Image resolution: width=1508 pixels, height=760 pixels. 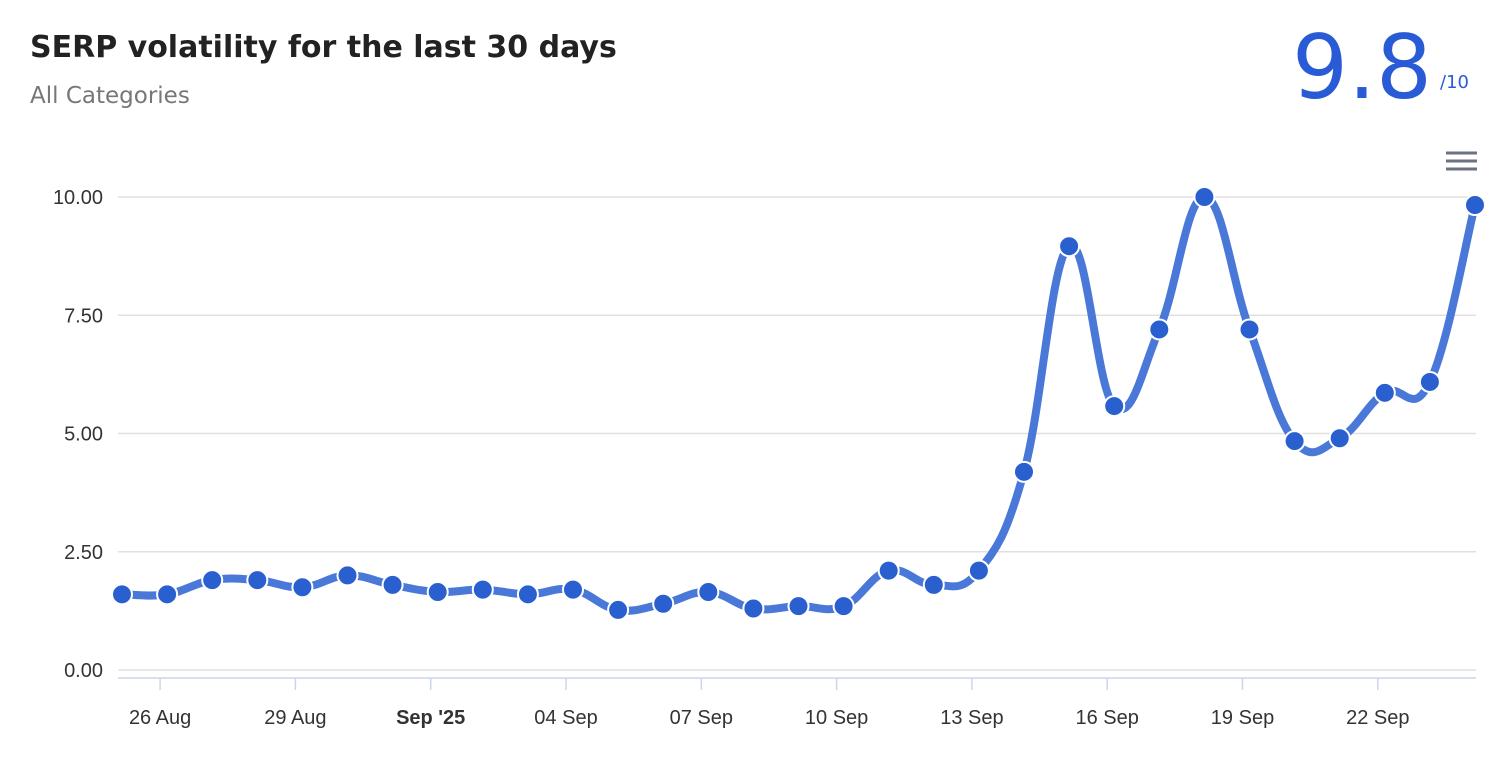 I want to click on x-tick-label: 16 Sep, so click(x=1107, y=718).